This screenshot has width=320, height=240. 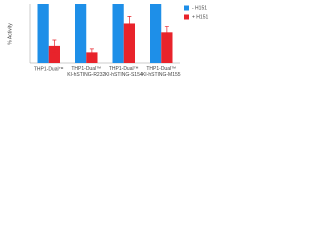 What do you see at coordinates (200, 17) in the screenshot?
I see `legend-label: + H151` at bounding box center [200, 17].